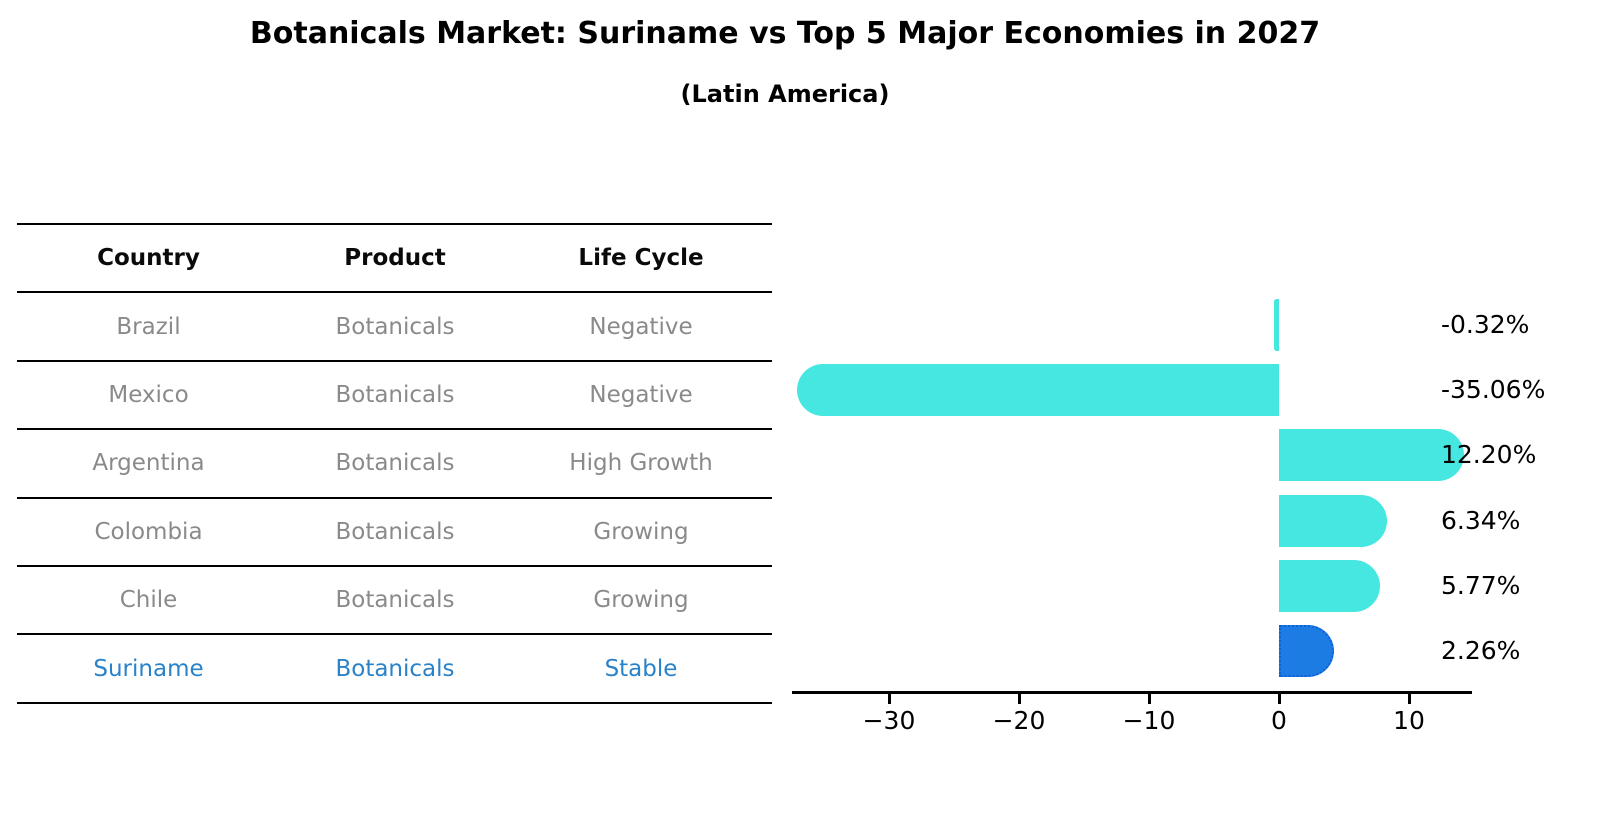 This screenshot has width=1614, height=823. What do you see at coordinates (148, 531) in the screenshot?
I see `table-cell-country: Colombia` at bounding box center [148, 531].